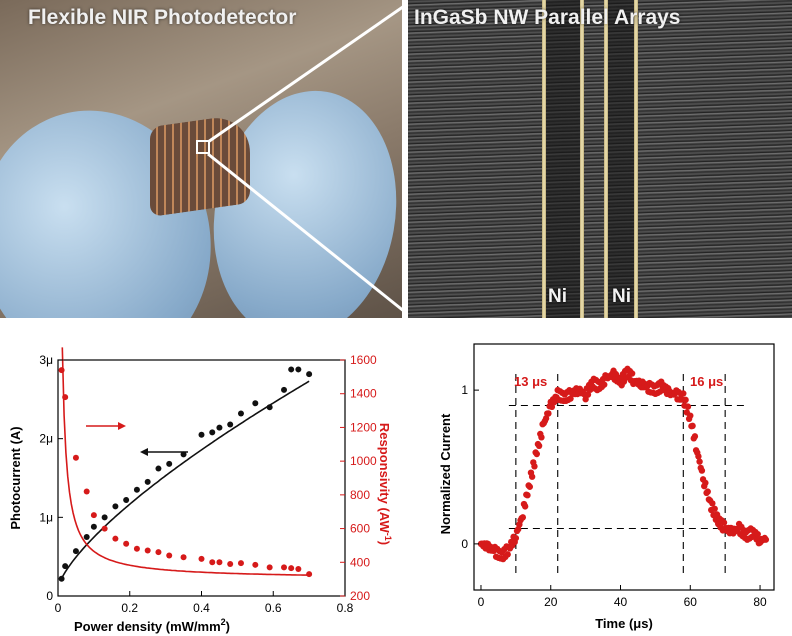 This screenshot has height=636, width=792. I want to click on chart1-y2tick-label: 1600, so click(363, 360).